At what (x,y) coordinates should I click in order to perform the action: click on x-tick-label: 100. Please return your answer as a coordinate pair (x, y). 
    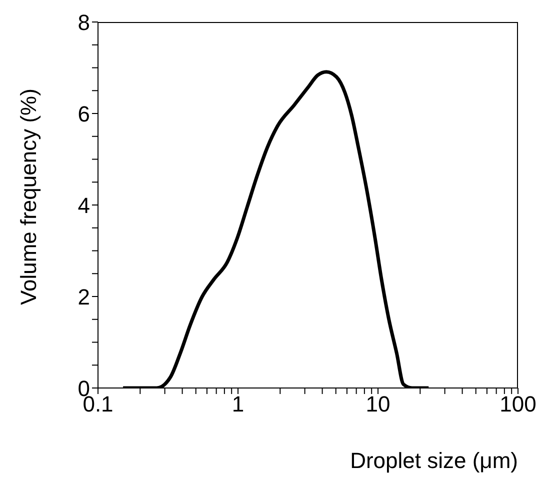
    Looking at the image, I should click on (518, 404).